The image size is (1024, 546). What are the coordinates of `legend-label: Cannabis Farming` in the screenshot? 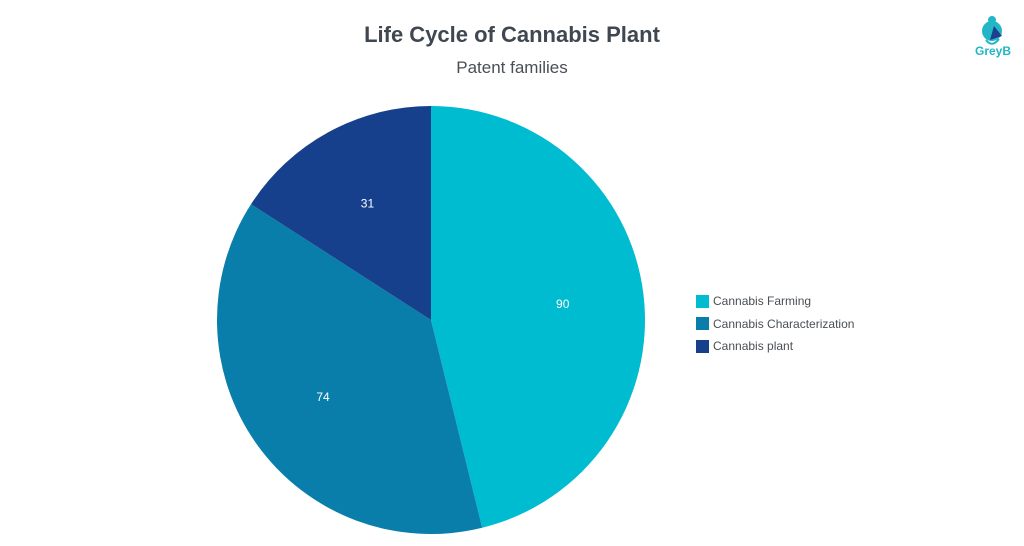 It's located at (762, 301).